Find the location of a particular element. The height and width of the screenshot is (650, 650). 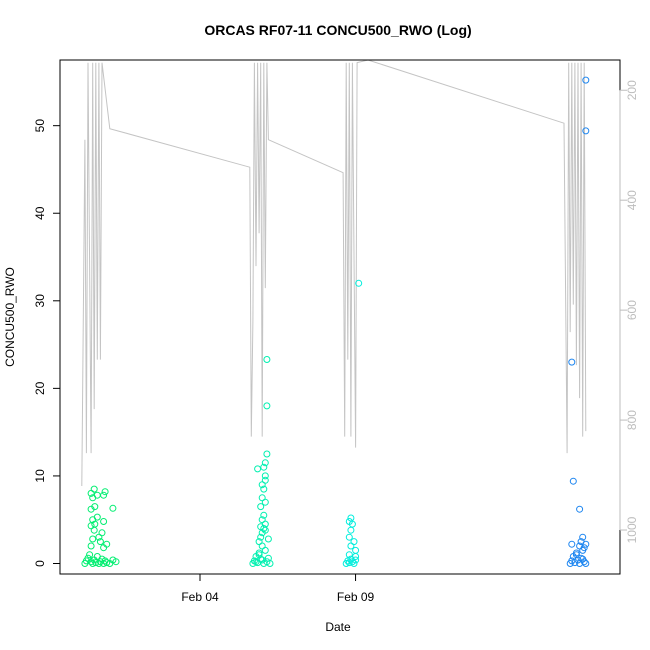

x-axis-title: Date is located at coordinates (338, 627).